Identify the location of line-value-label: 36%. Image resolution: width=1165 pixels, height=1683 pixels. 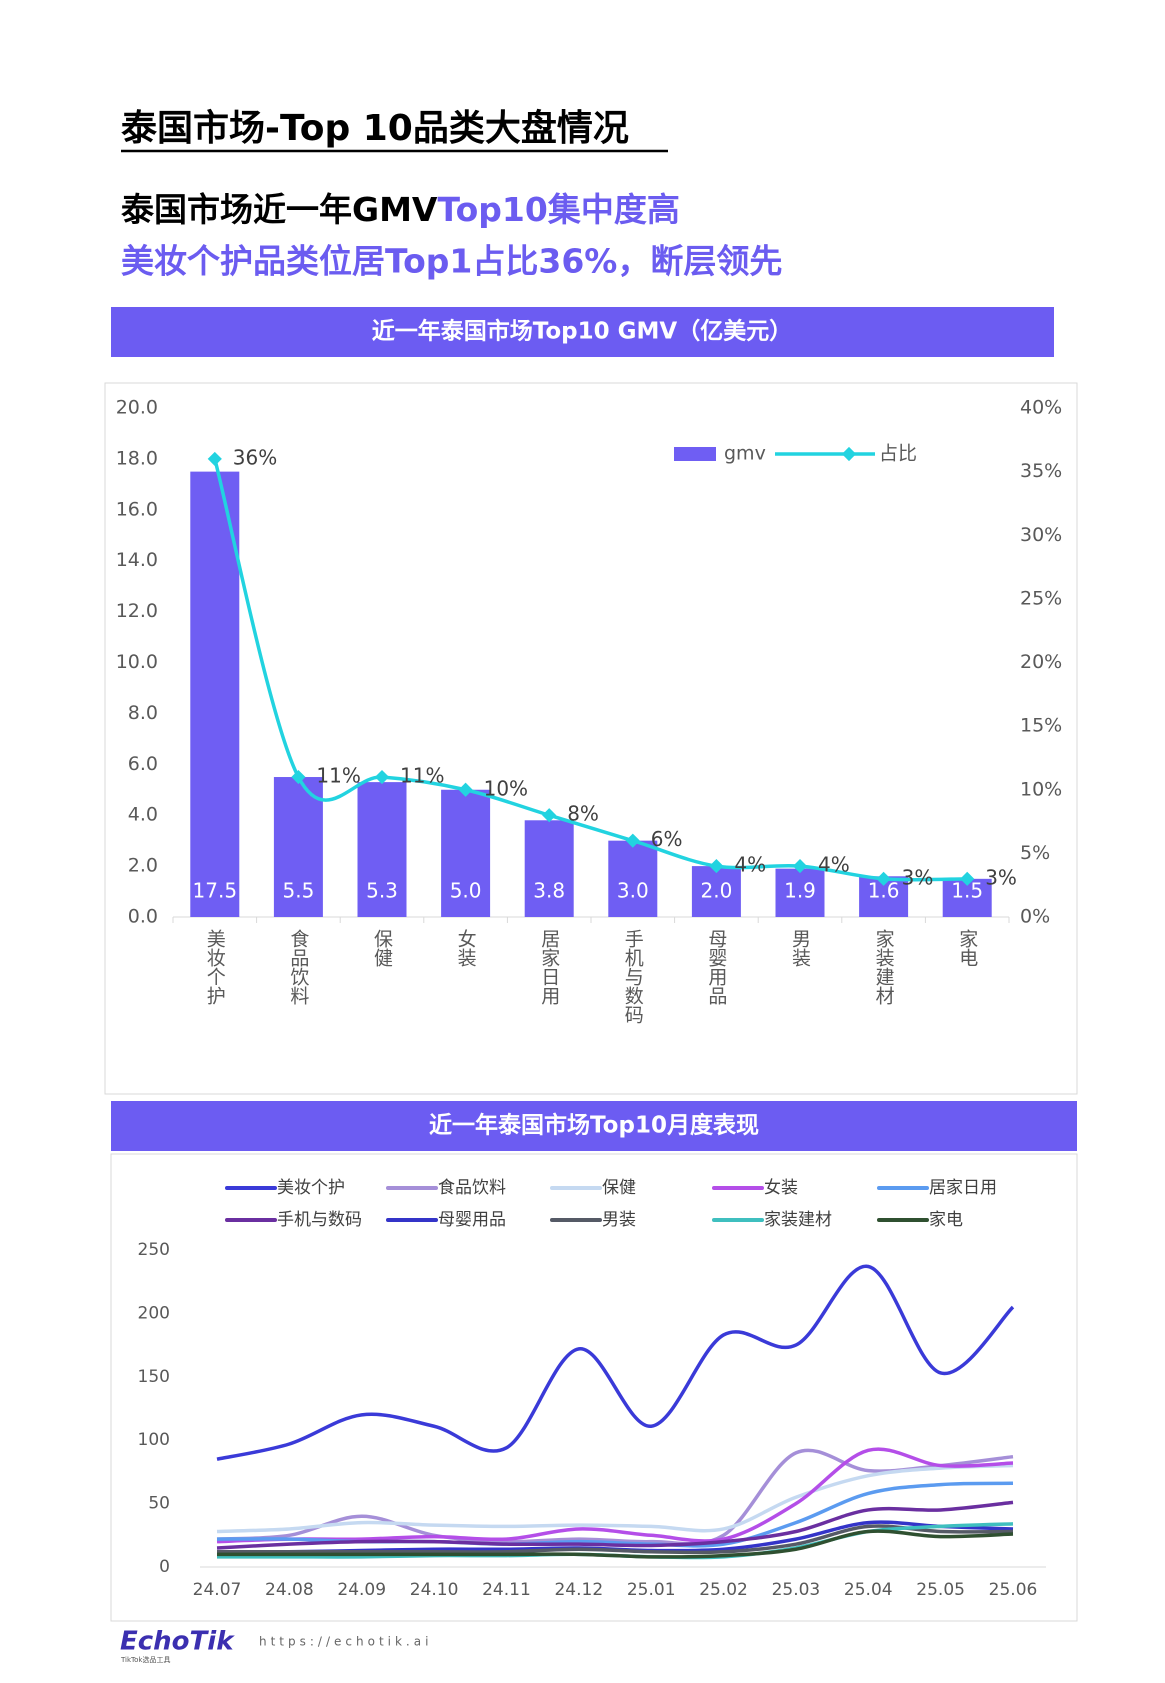
(255, 457).